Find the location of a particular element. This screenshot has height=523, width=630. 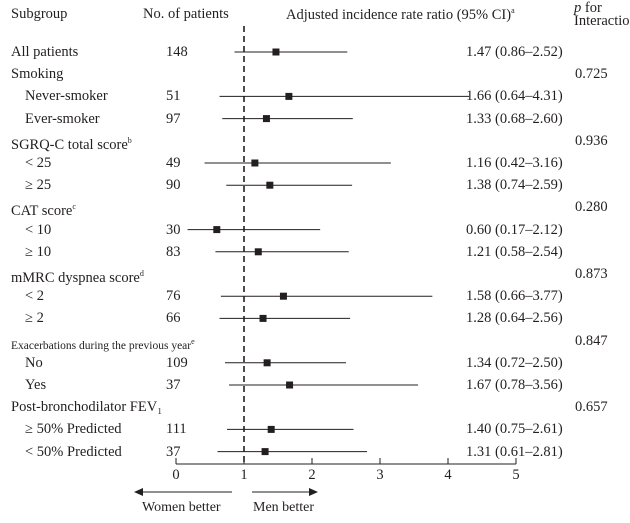

row-label-text-3: Ever-smoker is located at coordinates (62, 118).